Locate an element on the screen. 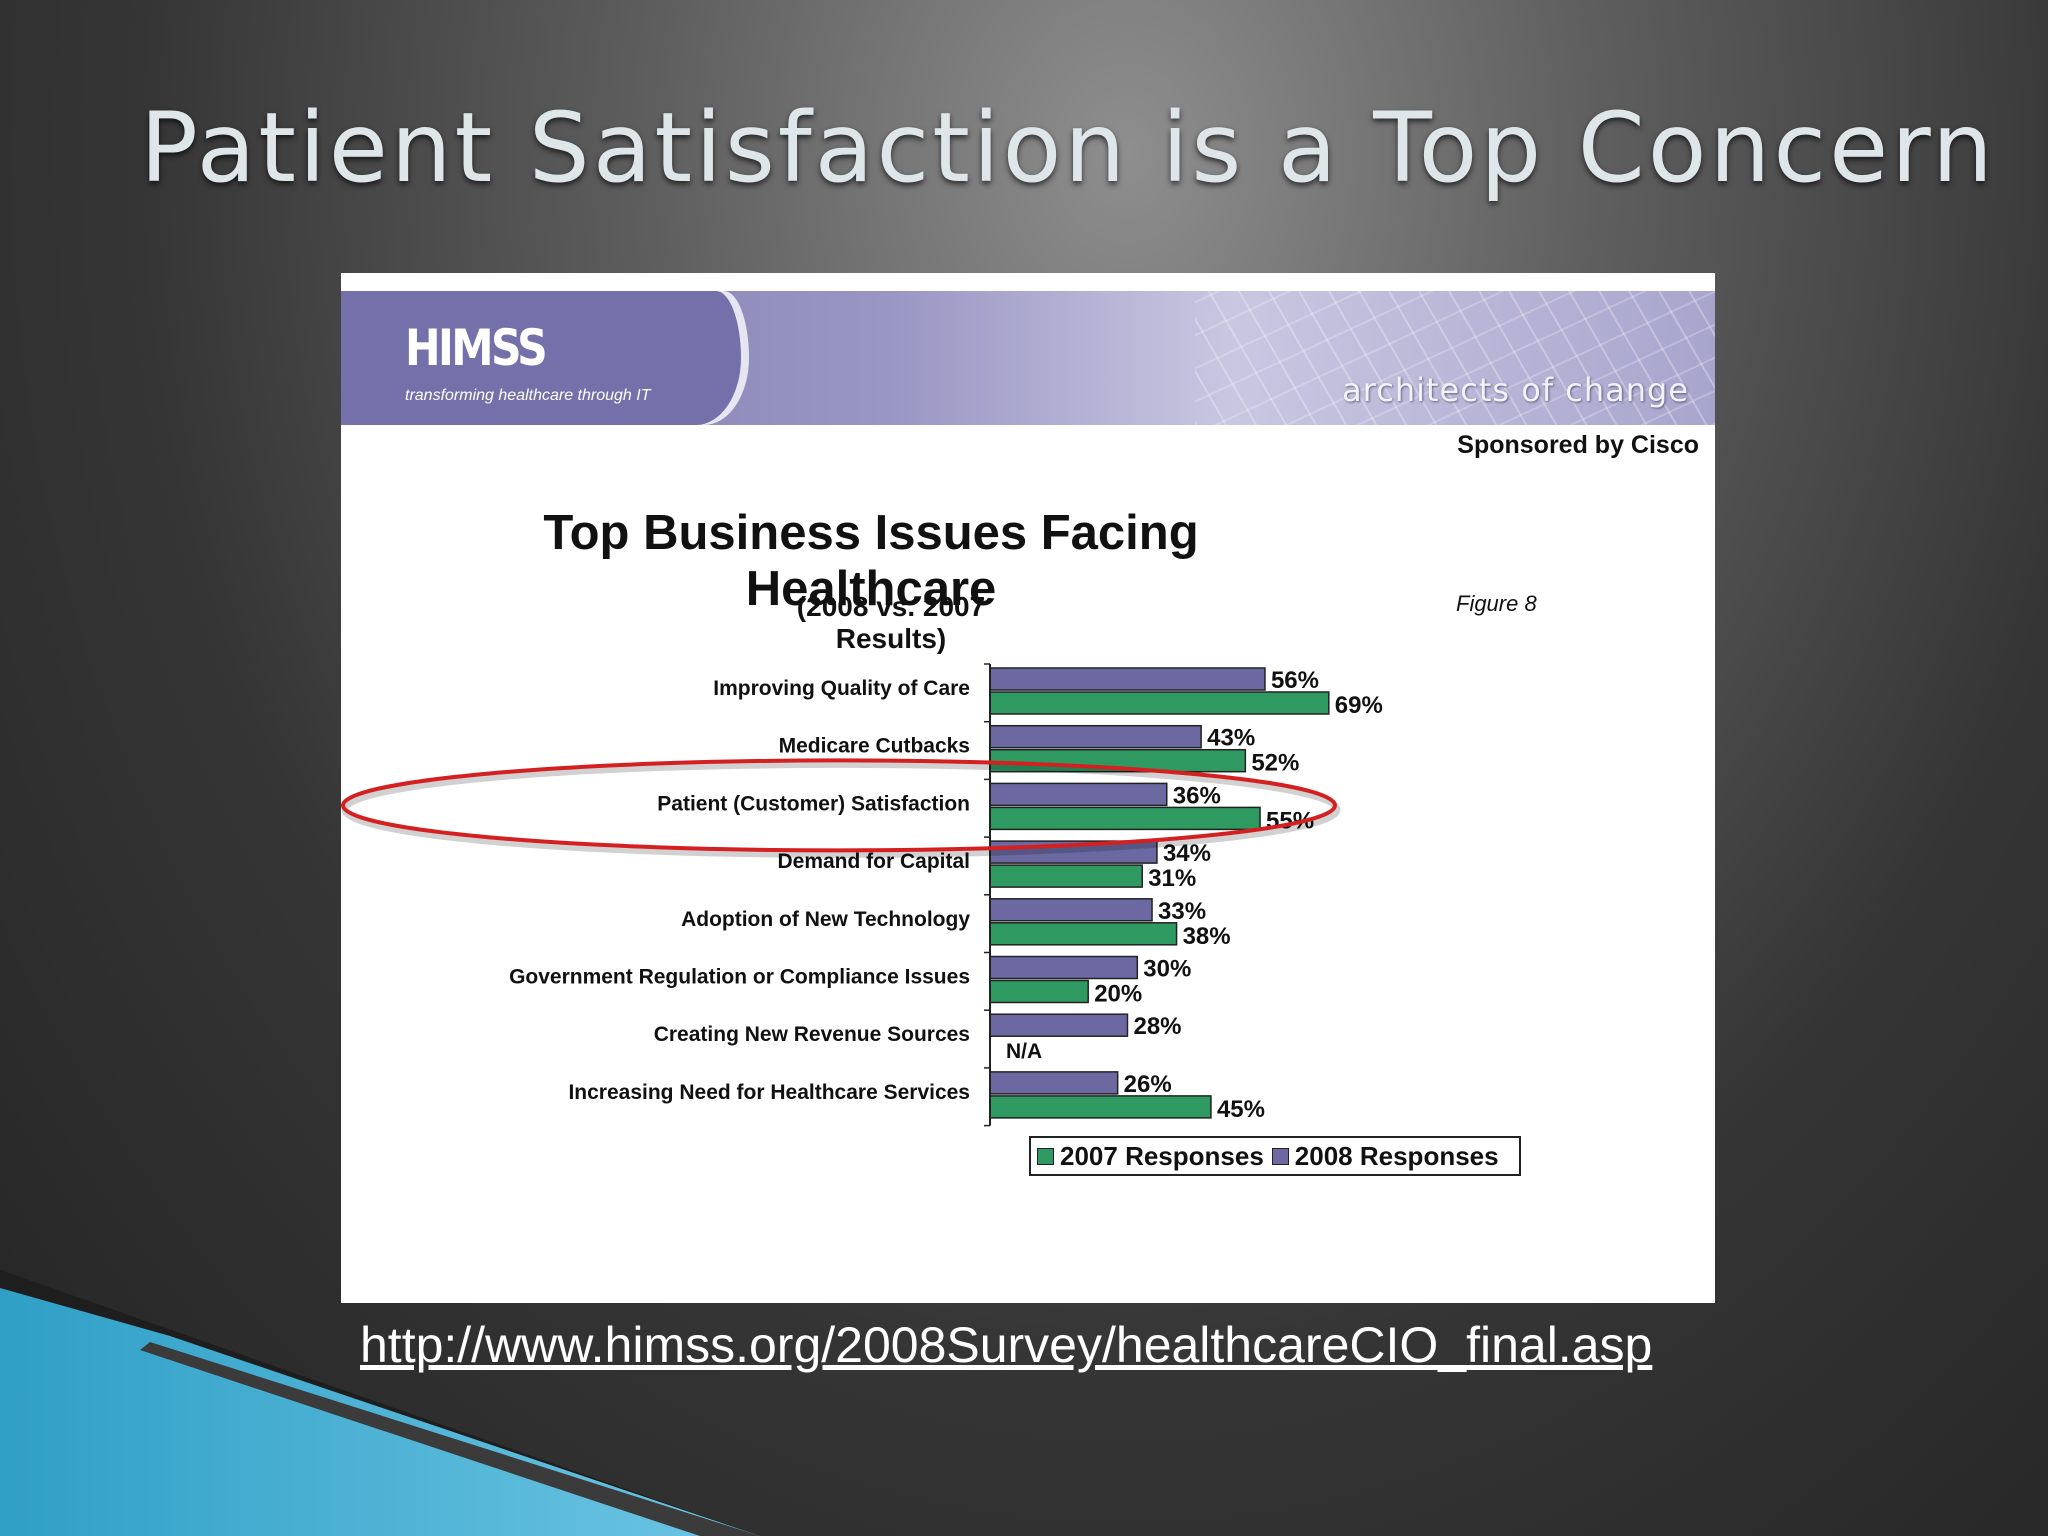 The image size is (2048, 1536). value-label-2008: 56% is located at coordinates (1295, 680).